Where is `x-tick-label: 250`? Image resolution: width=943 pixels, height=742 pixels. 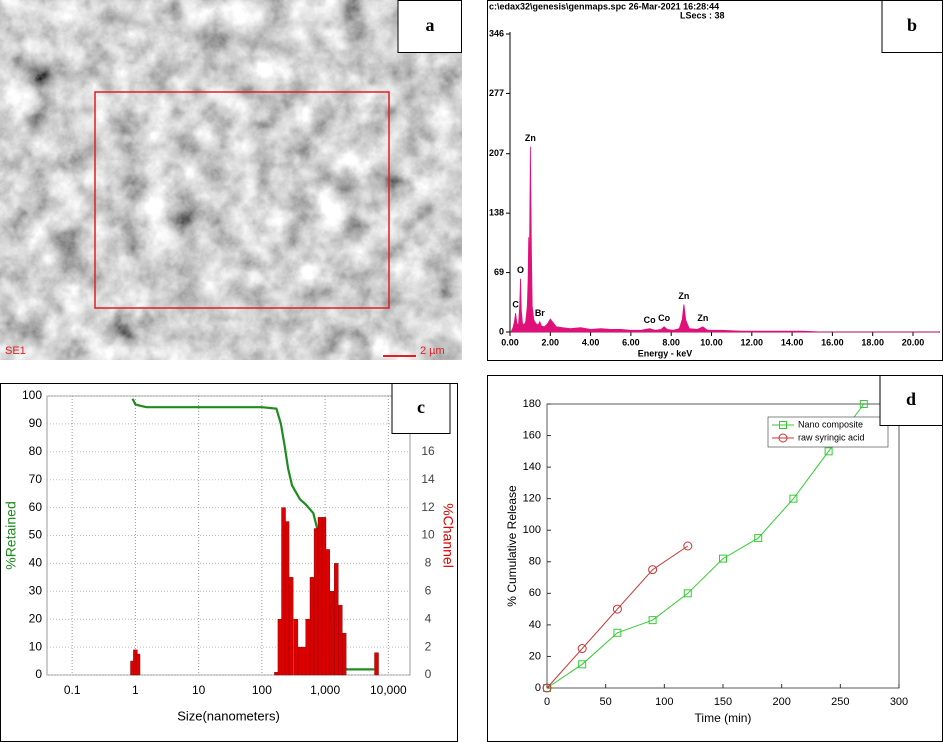
x-tick-label: 250 is located at coordinates (840, 702).